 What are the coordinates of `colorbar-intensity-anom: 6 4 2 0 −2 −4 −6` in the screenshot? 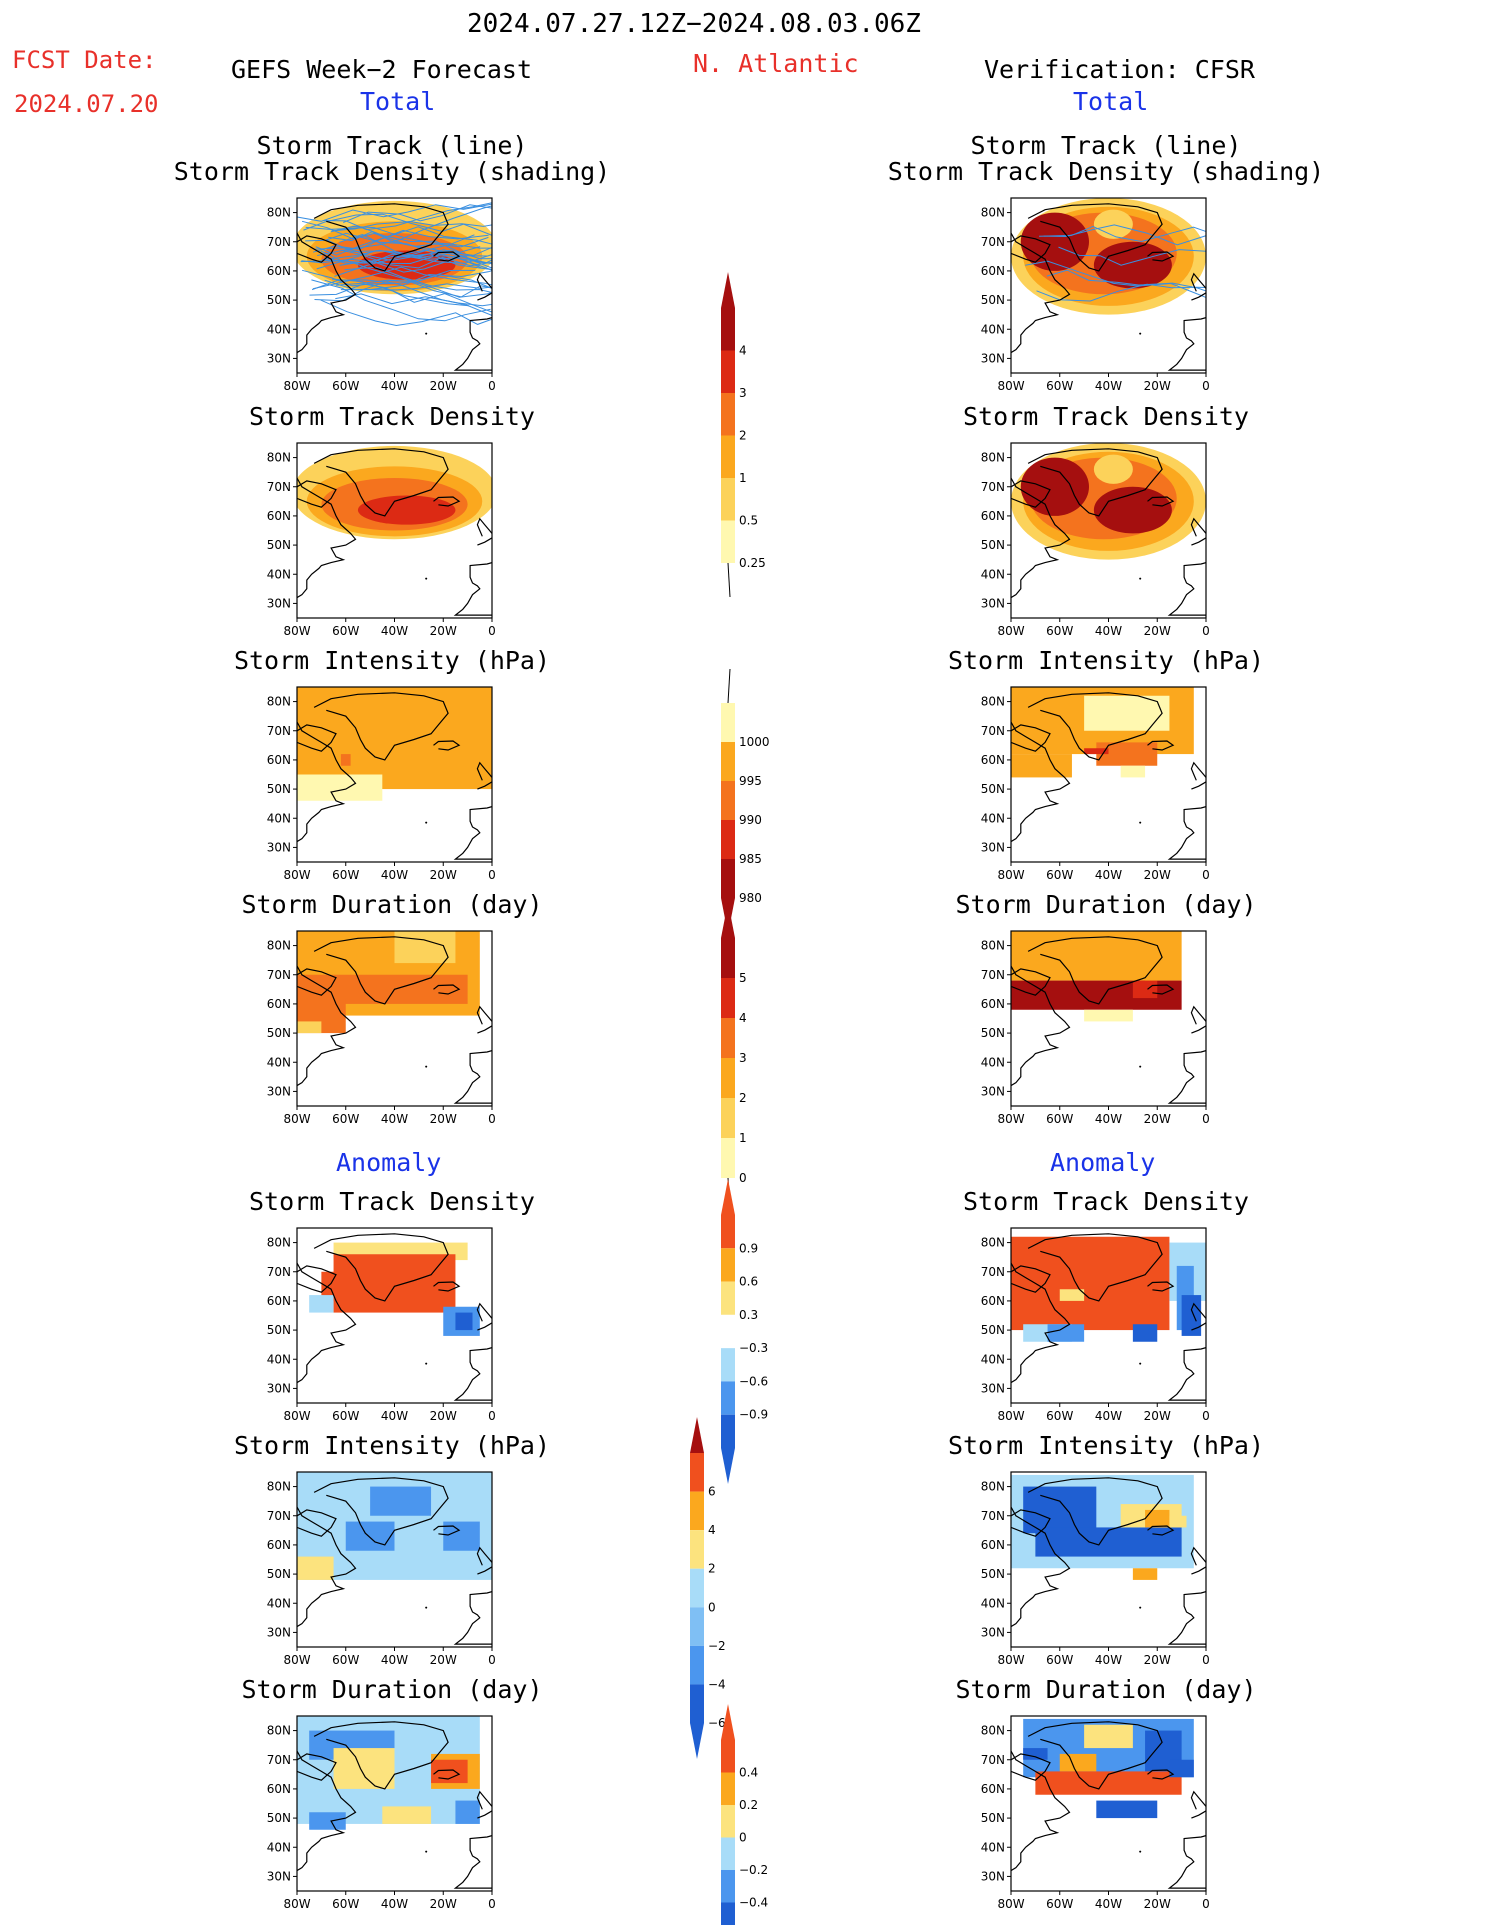 It's located at (725, 1590).